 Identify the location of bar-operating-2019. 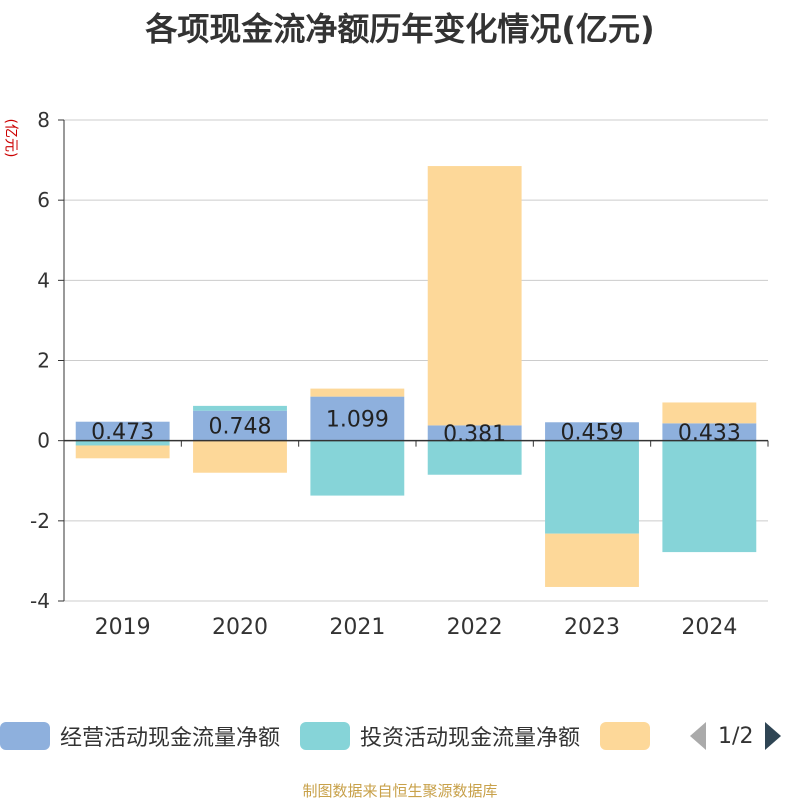
(122, 431).